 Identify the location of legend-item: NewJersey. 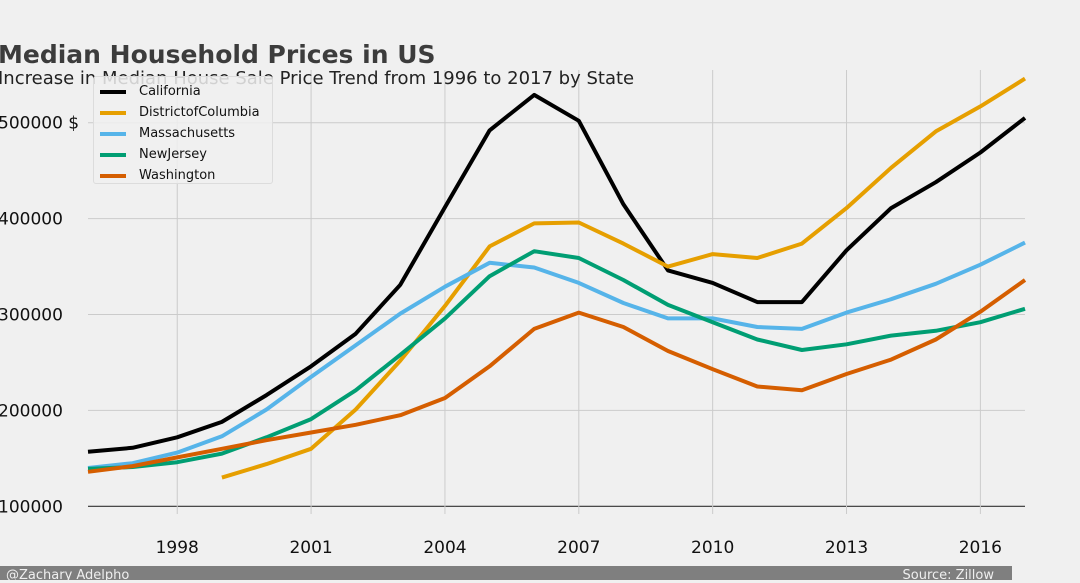
(183, 154).